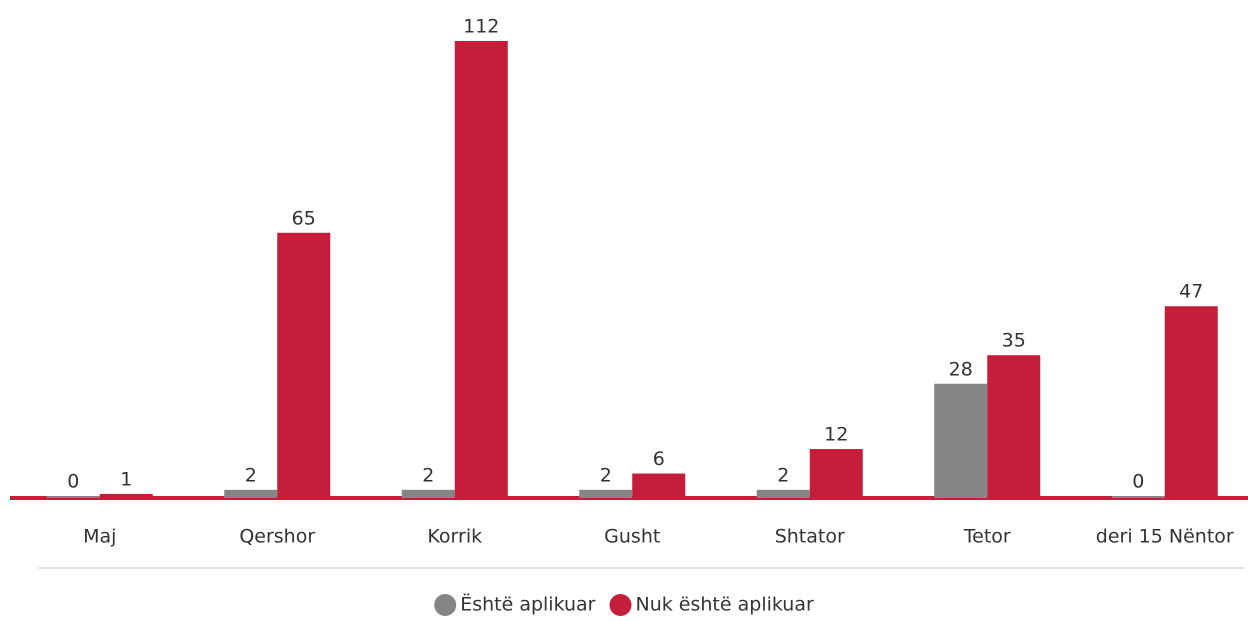 Image resolution: width=1248 pixels, height=622 pixels. What do you see at coordinates (527, 604) in the screenshot?
I see `legend-label: Është aplikuar` at bounding box center [527, 604].